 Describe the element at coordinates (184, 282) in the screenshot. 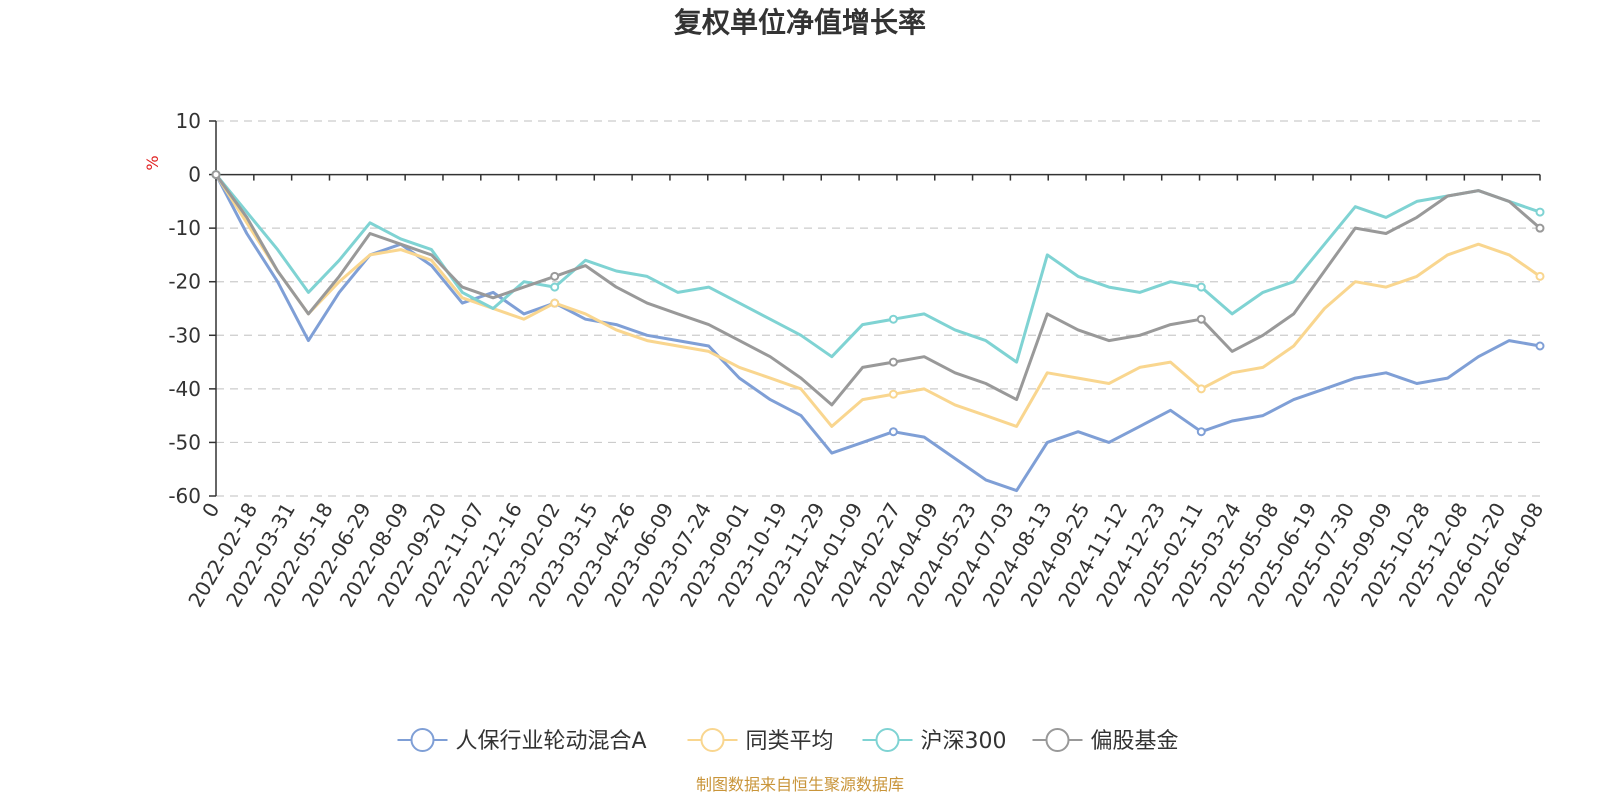

I see `y-tick-label: -20` at that location.